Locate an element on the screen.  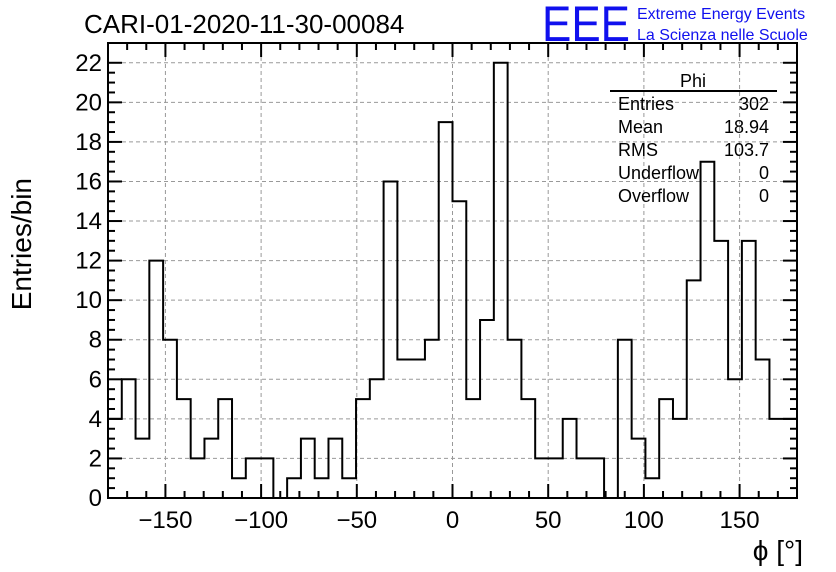
stats-value-underflow: 0 is located at coordinates (764, 173).